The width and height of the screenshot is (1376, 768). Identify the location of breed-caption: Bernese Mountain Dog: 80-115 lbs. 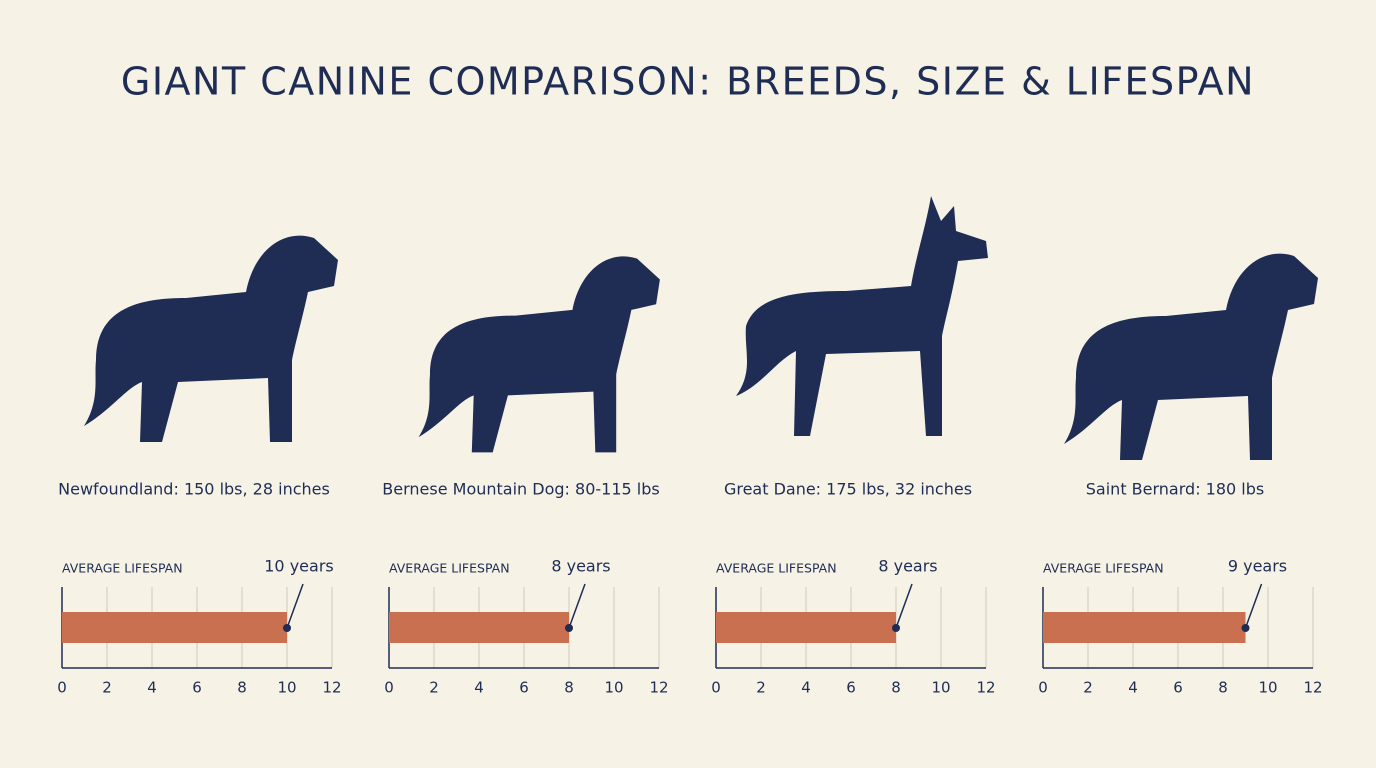
(520, 489).